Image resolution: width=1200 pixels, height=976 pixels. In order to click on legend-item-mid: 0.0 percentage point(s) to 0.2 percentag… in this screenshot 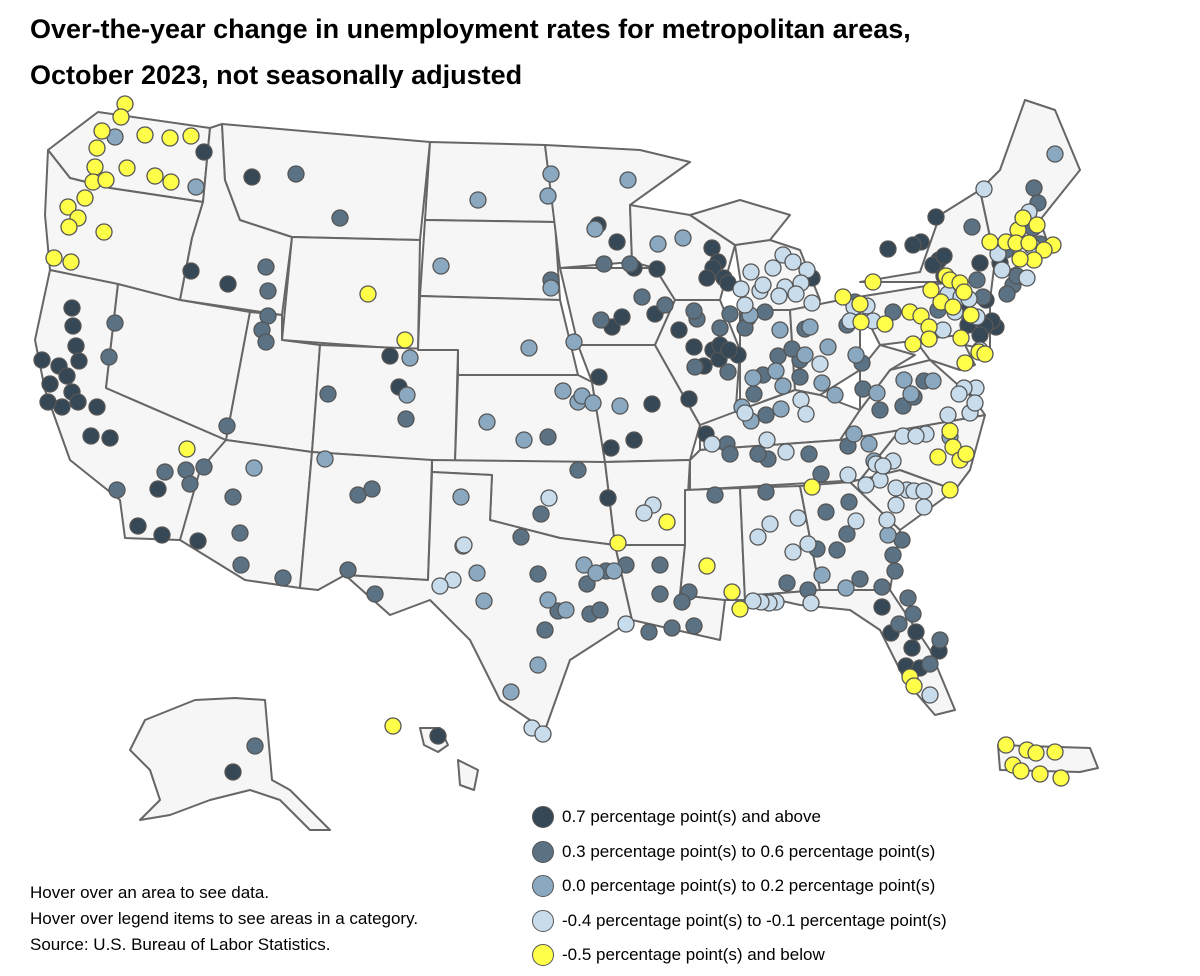, I will do `click(739, 886)`.